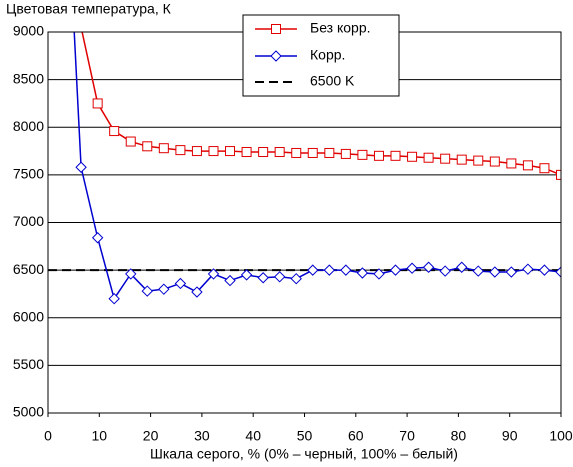 The width and height of the screenshot is (573, 467). What do you see at coordinates (48, 436) in the screenshot?
I see `x-tick-label: 0` at bounding box center [48, 436].